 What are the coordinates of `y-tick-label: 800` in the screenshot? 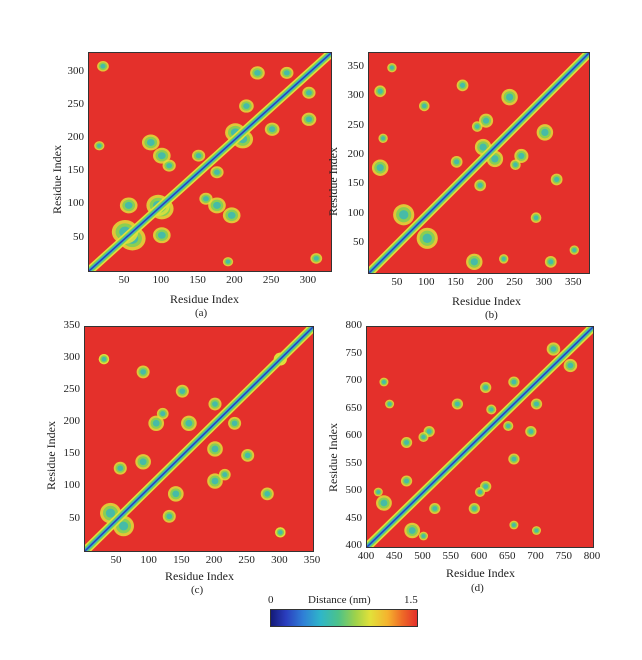 It's located at (354, 325).